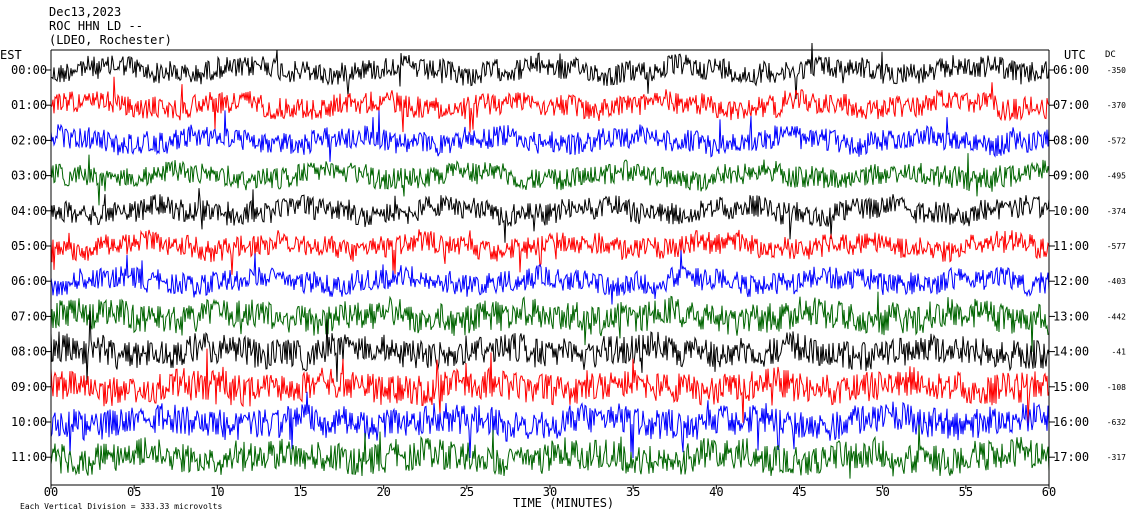 The height and width of the screenshot is (519, 1130). Describe the element at coordinates (1071, 422) in the screenshot. I see `utc-hour-label: 16:00` at that location.